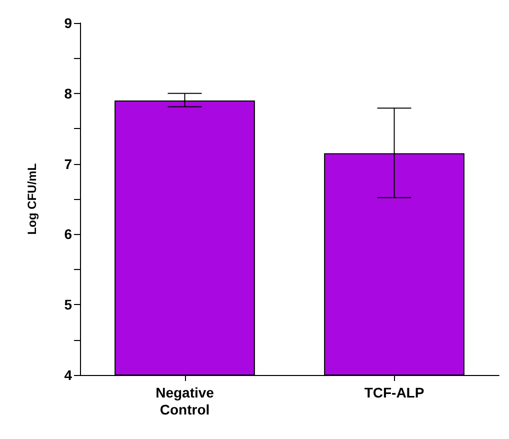 This screenshot has height=439, width=509. I want to click on y-axis-title: Log CFU/mL, so click(32, 199).